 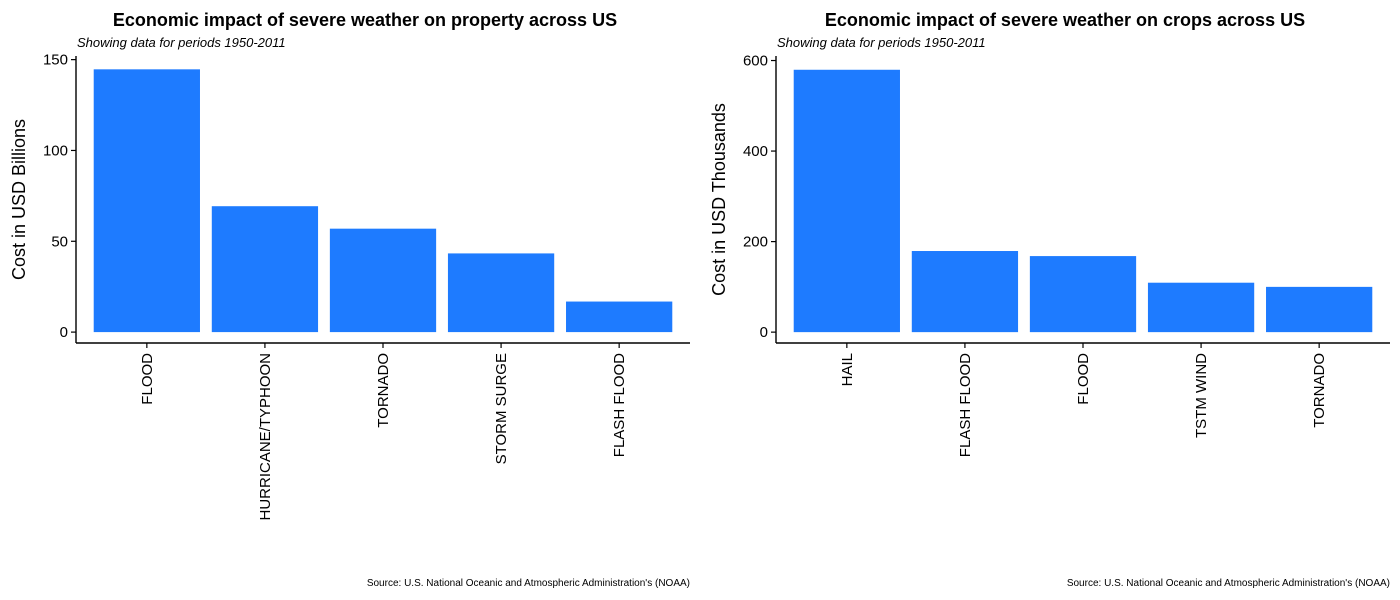 What do you see at coordinates (55, 60) in the screenshot?
I see `y-tick-label: 150` at bounding box center [55, 60].